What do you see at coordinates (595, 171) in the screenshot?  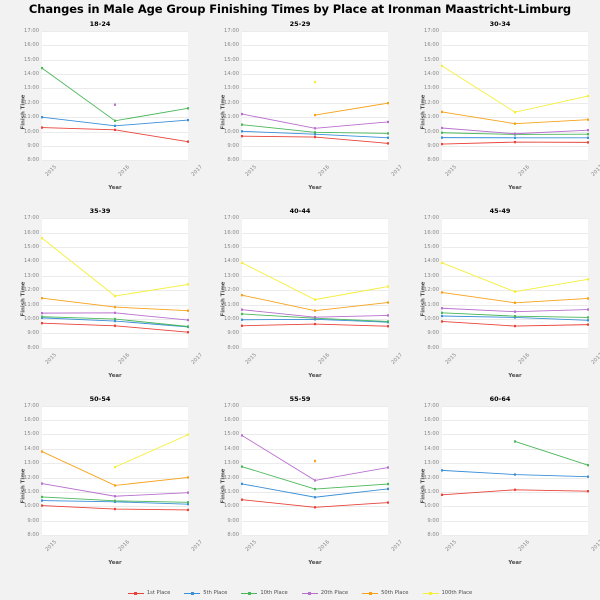 I see `x-tick-label: 2017` at bounding box center [595, 171].